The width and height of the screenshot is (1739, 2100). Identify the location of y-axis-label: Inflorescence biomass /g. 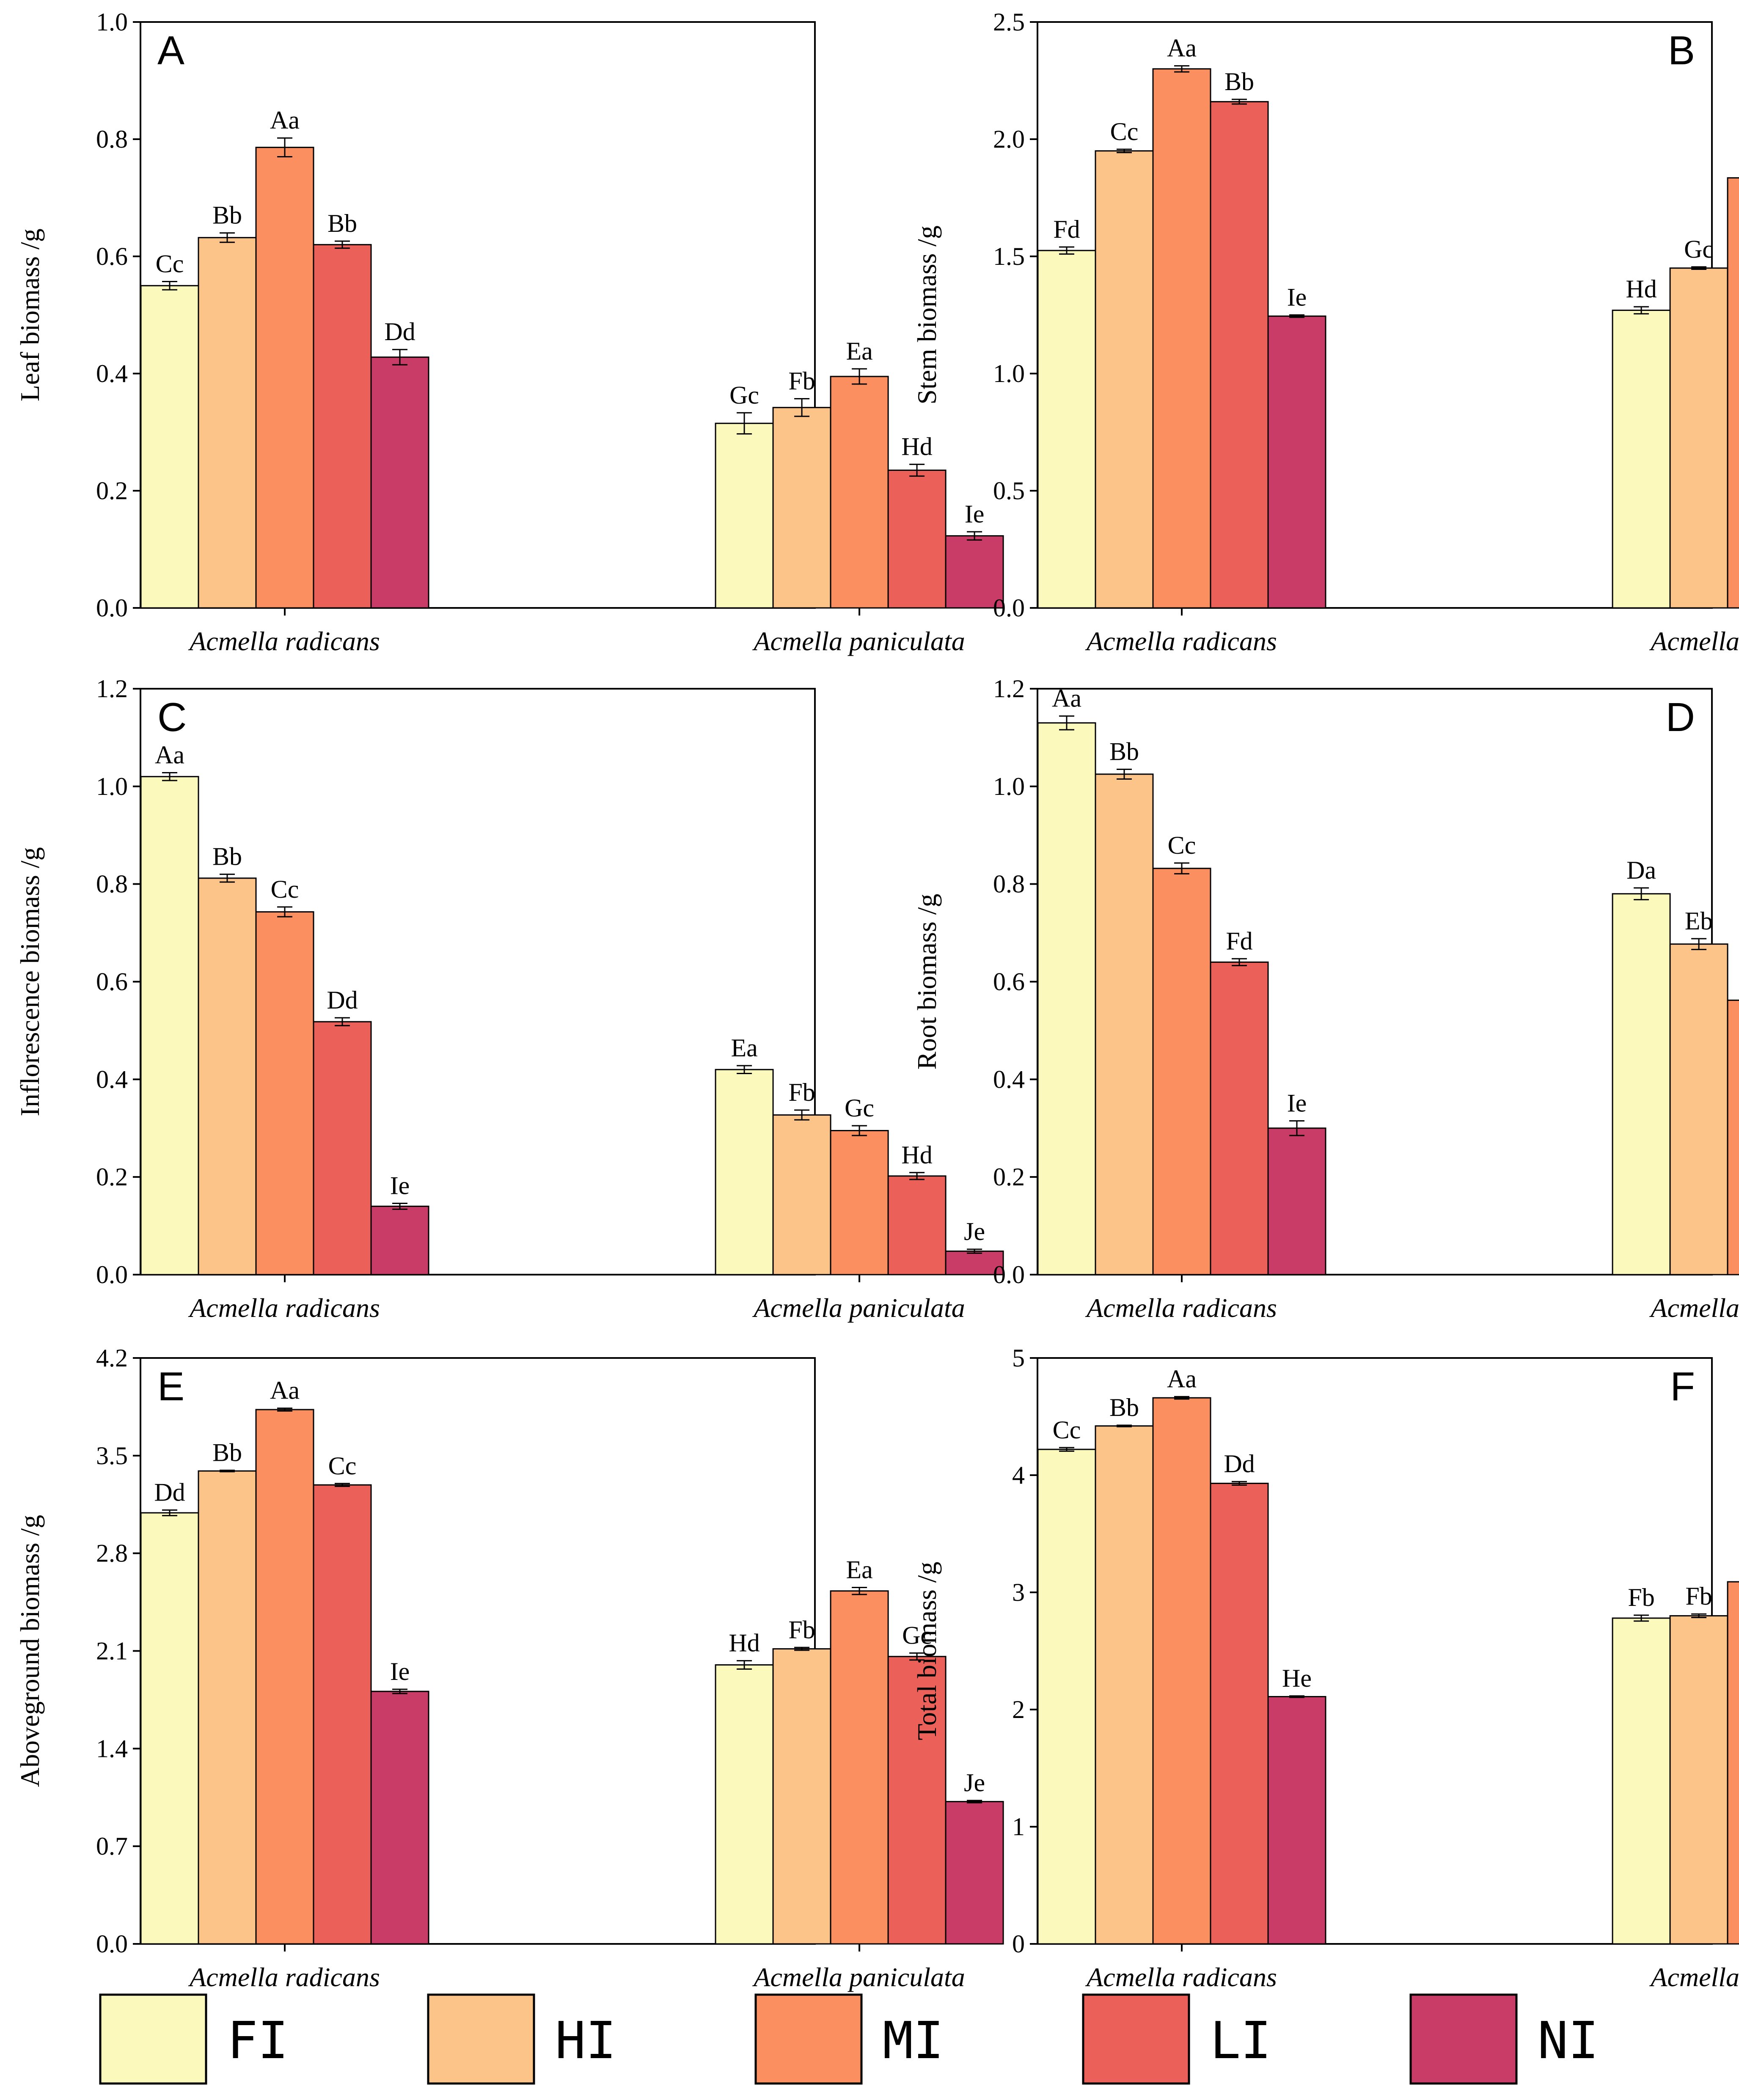
(30, 982).